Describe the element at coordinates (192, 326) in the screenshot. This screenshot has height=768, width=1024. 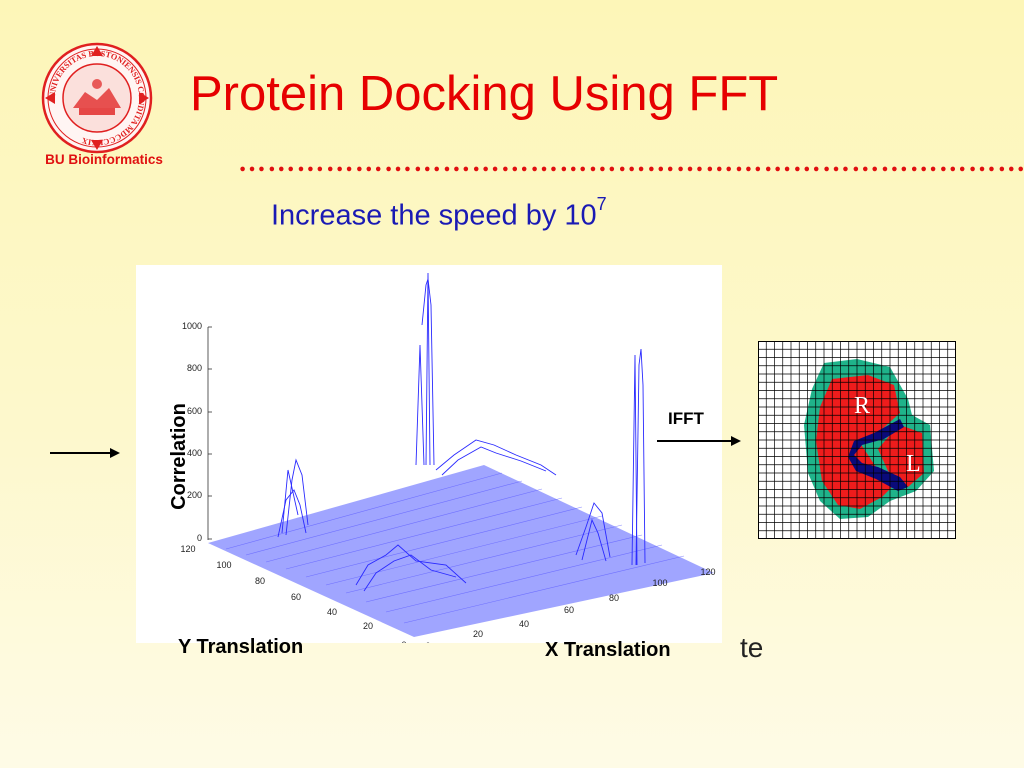
I see `z-tick: 1000` at that location.